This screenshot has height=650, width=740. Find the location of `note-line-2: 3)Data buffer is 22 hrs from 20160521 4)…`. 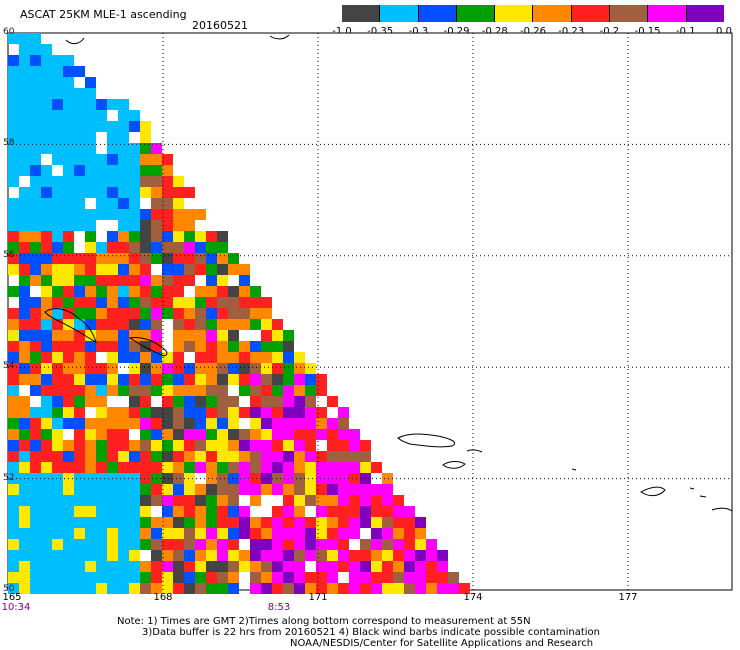

note-line-2: 3)Data buffer is 22 hrs from 20160521 4)… is located at coordinates (371, 632).